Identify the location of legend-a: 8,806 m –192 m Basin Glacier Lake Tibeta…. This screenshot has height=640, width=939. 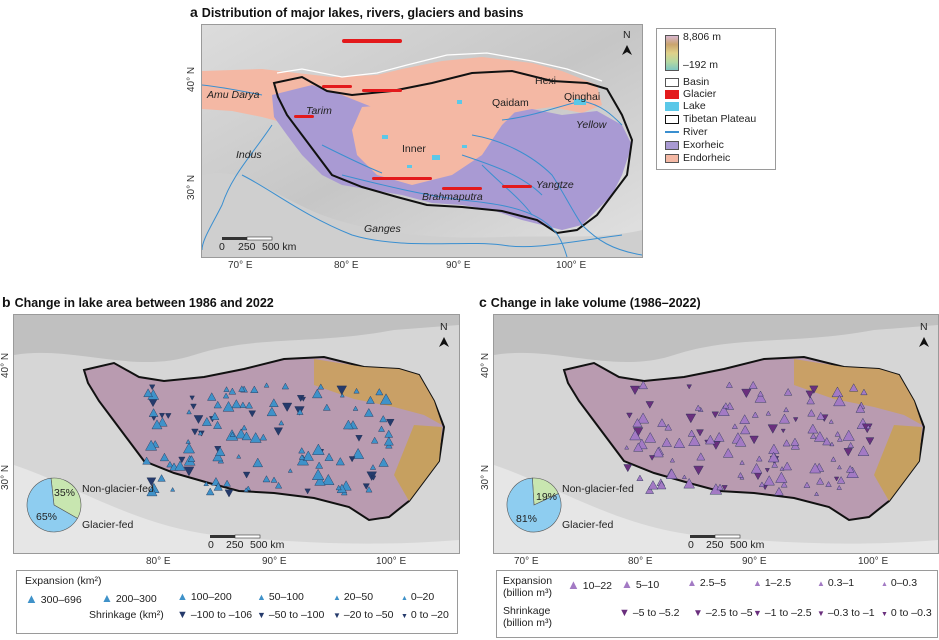
(716, 99).